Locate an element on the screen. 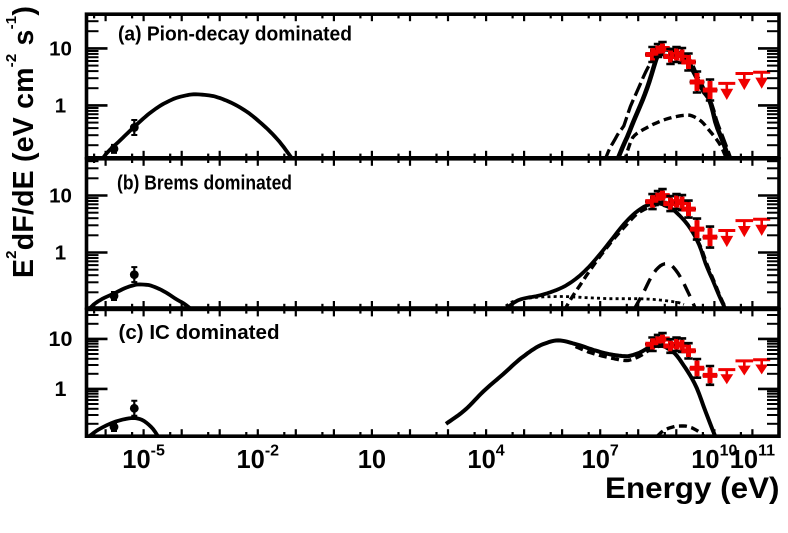 Image resolution: width=788 pixels, height=533 pixels. svg-text: 10⁻⁵ is located at coordinates (143, 458).